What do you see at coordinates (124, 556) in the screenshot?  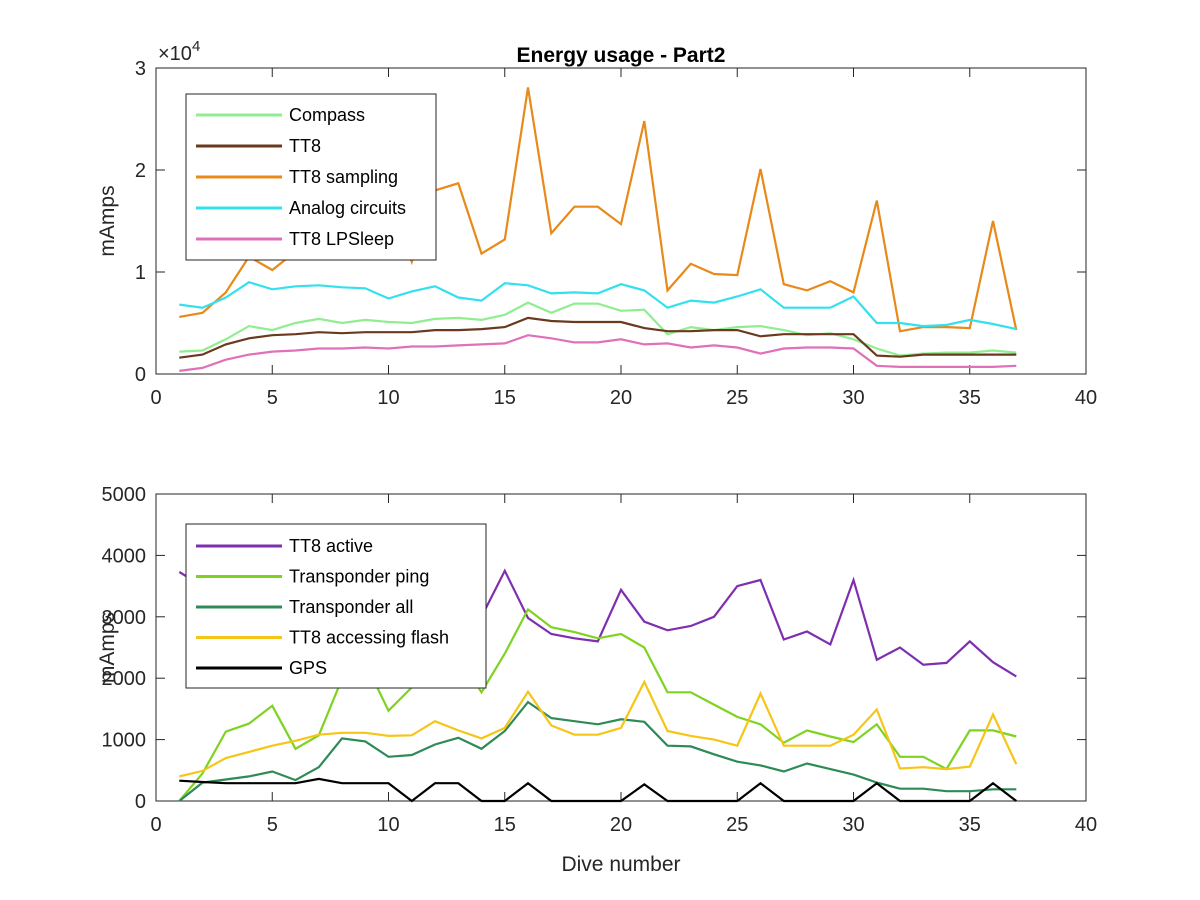 I see `y-tick-label: 4000` at bounding box center [124, 556].